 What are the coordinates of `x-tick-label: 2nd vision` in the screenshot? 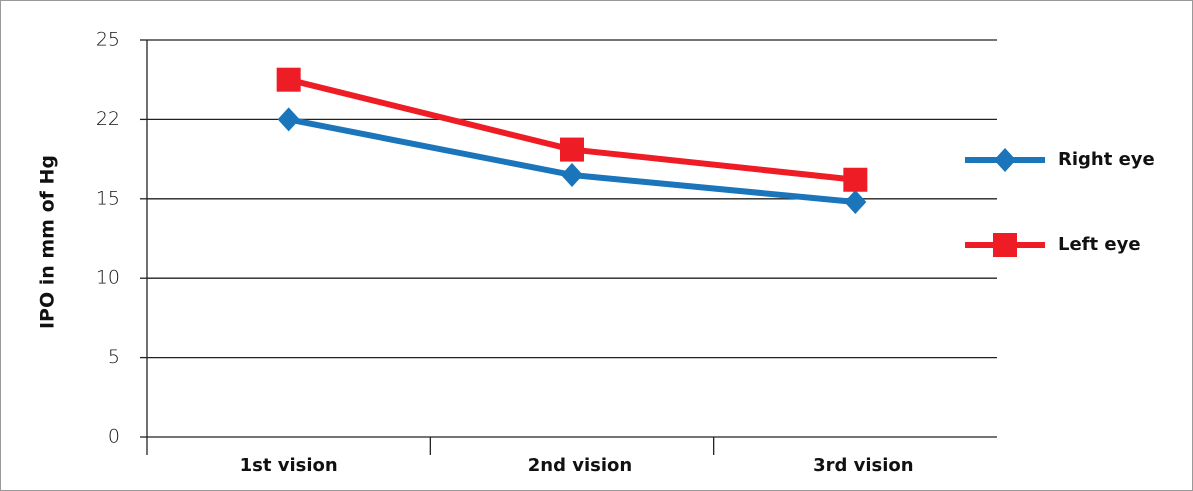 It's located at (580, 465).